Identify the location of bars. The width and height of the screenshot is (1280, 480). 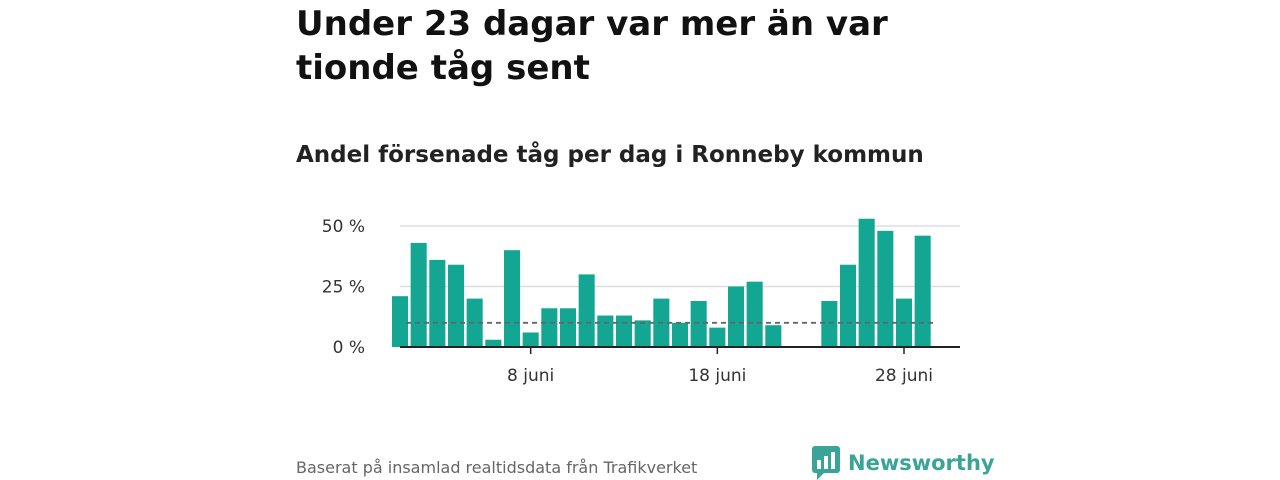
(661, 282).